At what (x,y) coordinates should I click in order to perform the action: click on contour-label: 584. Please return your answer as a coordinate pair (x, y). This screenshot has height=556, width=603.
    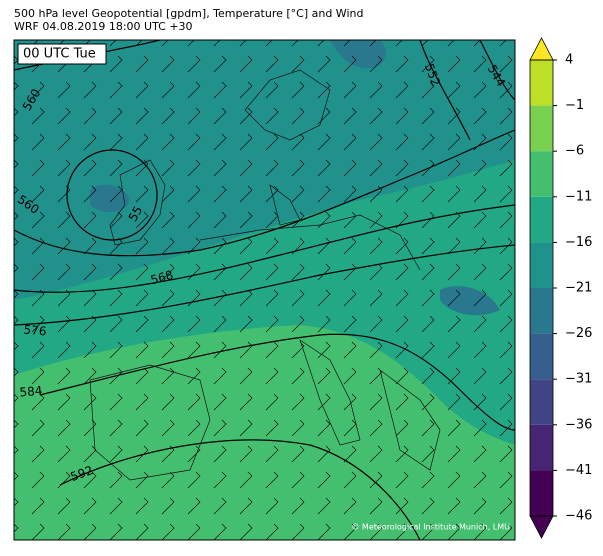
    Looking at the image, I should click on (31, 392).